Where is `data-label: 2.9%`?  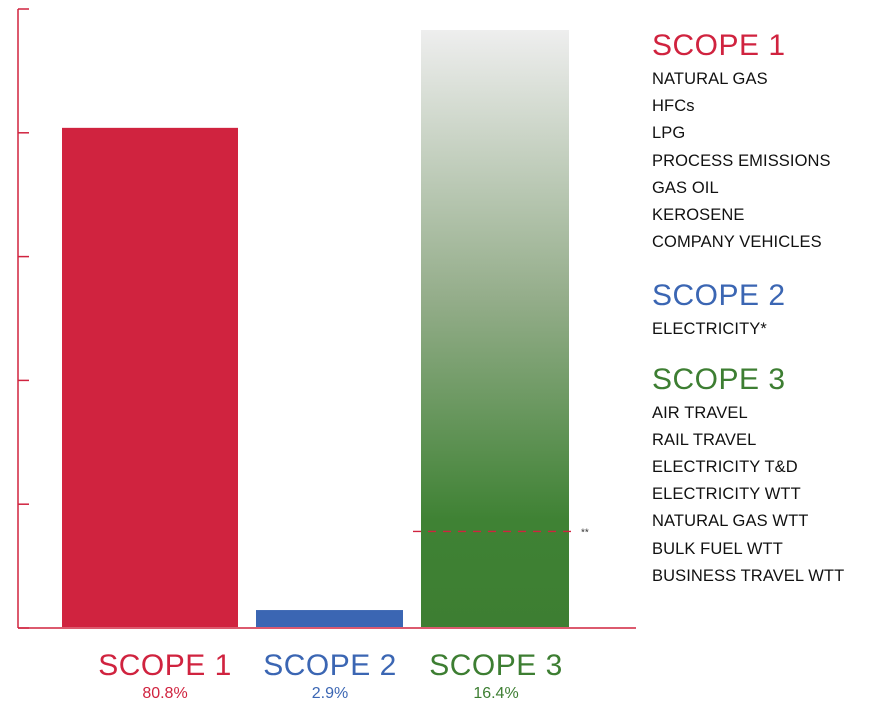
data-label: 2.9% is located at coordinates (330, 693).